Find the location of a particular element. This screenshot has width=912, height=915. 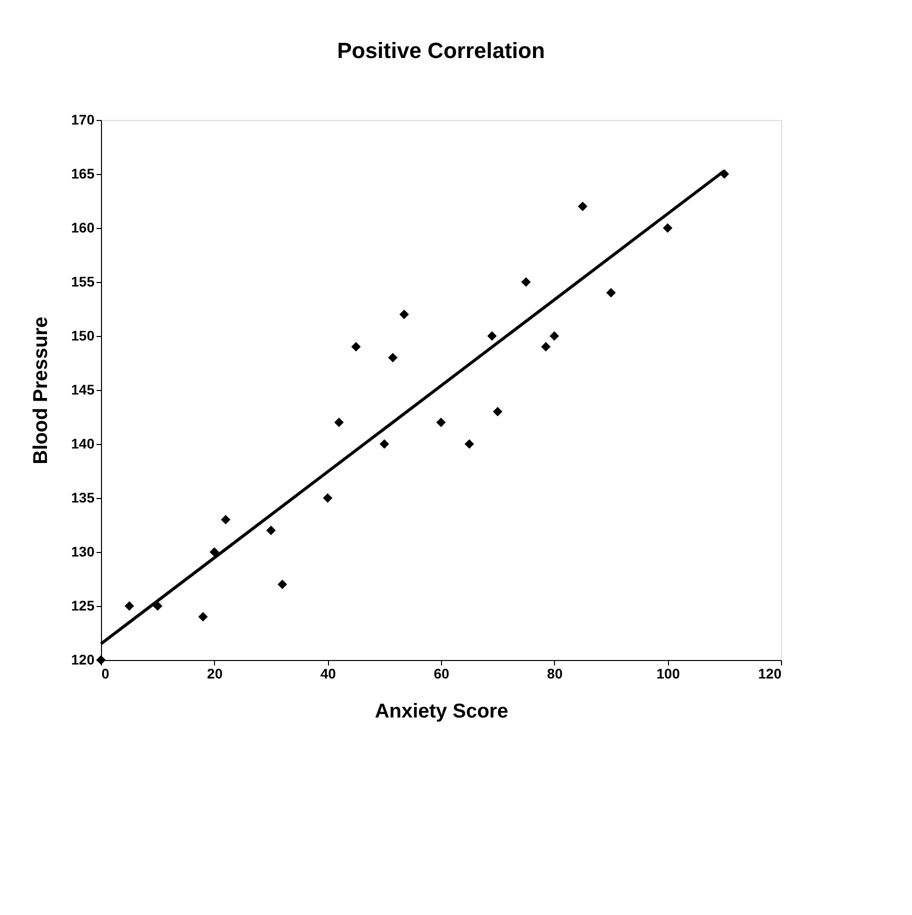

x-tick-label: 120 is located at coordinates (770, 674).